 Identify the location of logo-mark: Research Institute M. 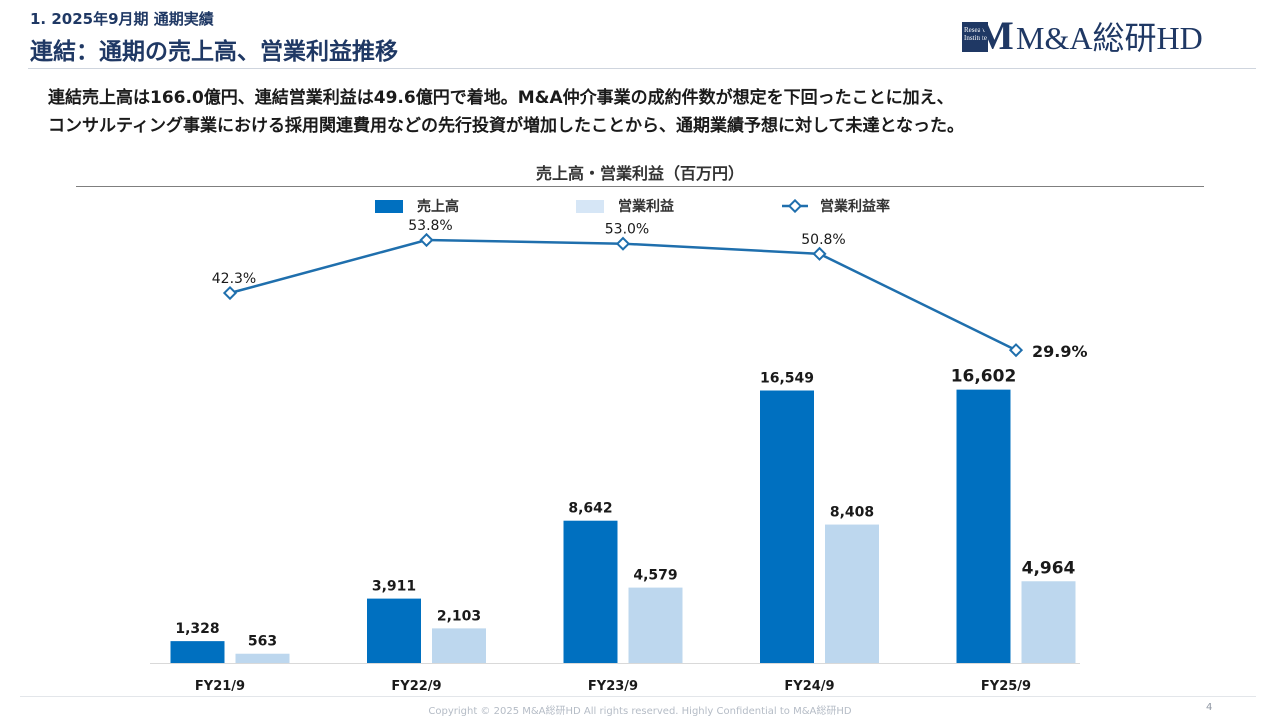
(988, 36).